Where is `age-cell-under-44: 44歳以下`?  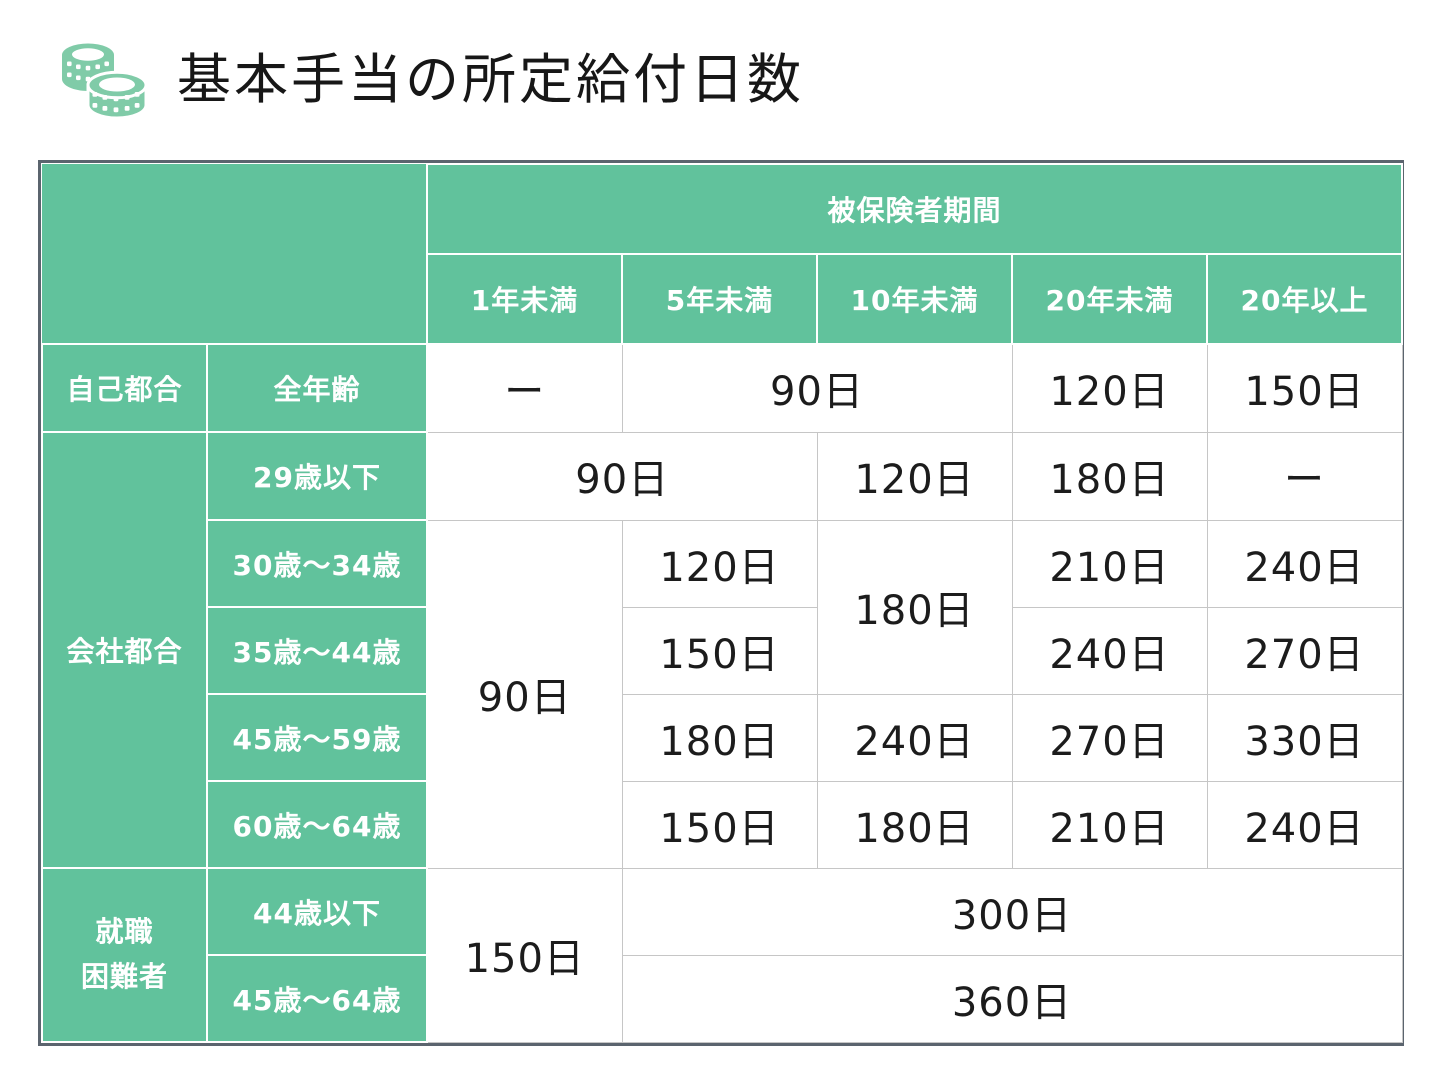 age-cell-under-44: 44歳以下 is located at coordinates (317, 911).